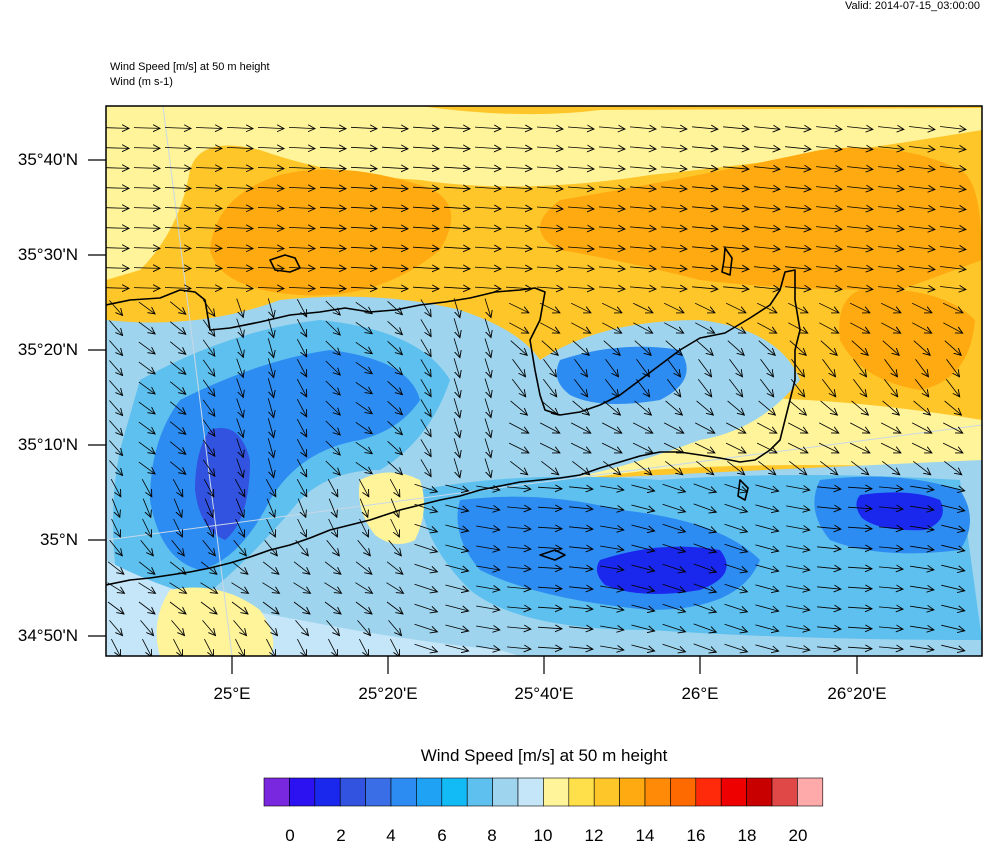 This screenshot has width=984, height=846. I want to click on lon-label: 25°E, so click(232, 693).